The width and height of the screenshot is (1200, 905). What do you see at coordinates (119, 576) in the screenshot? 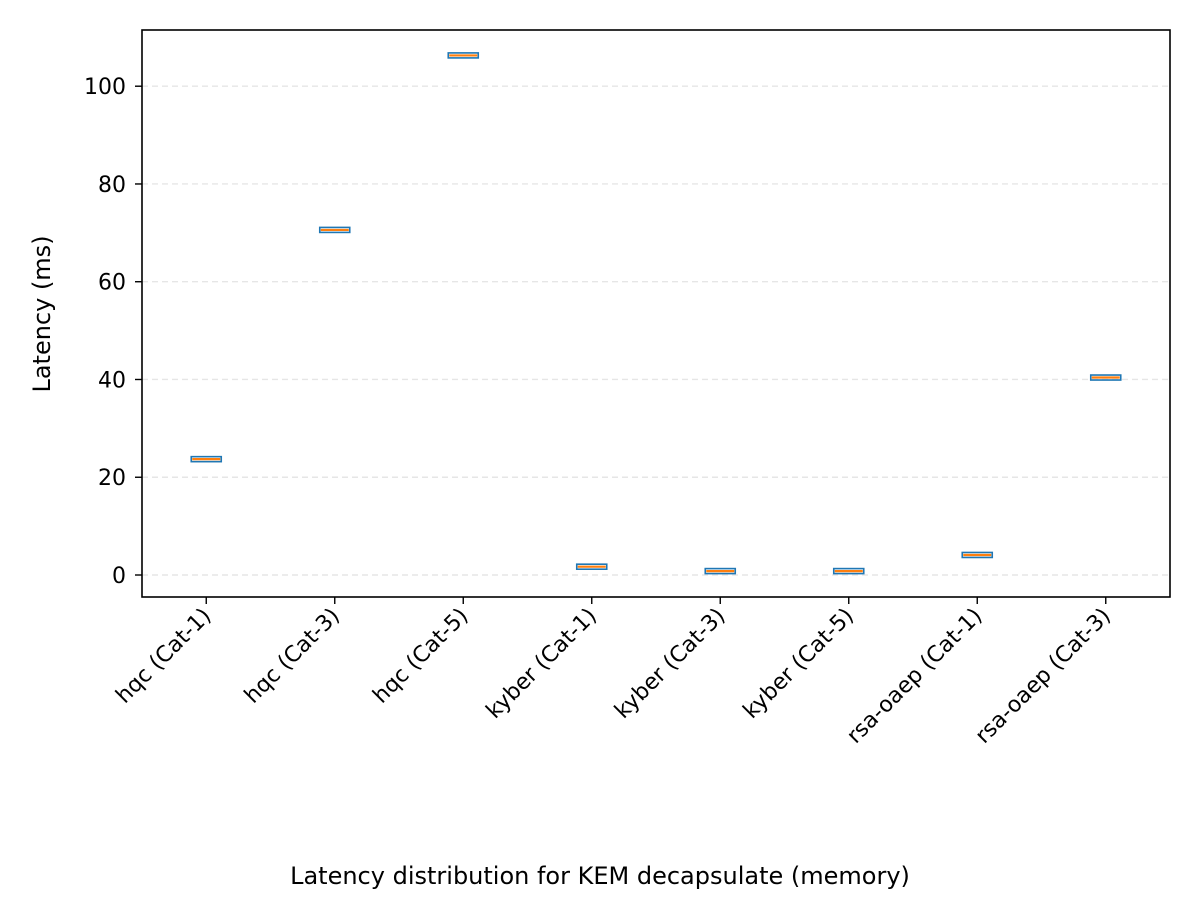
I see `y-tick-label: 0` at bounding box center [119, 576].